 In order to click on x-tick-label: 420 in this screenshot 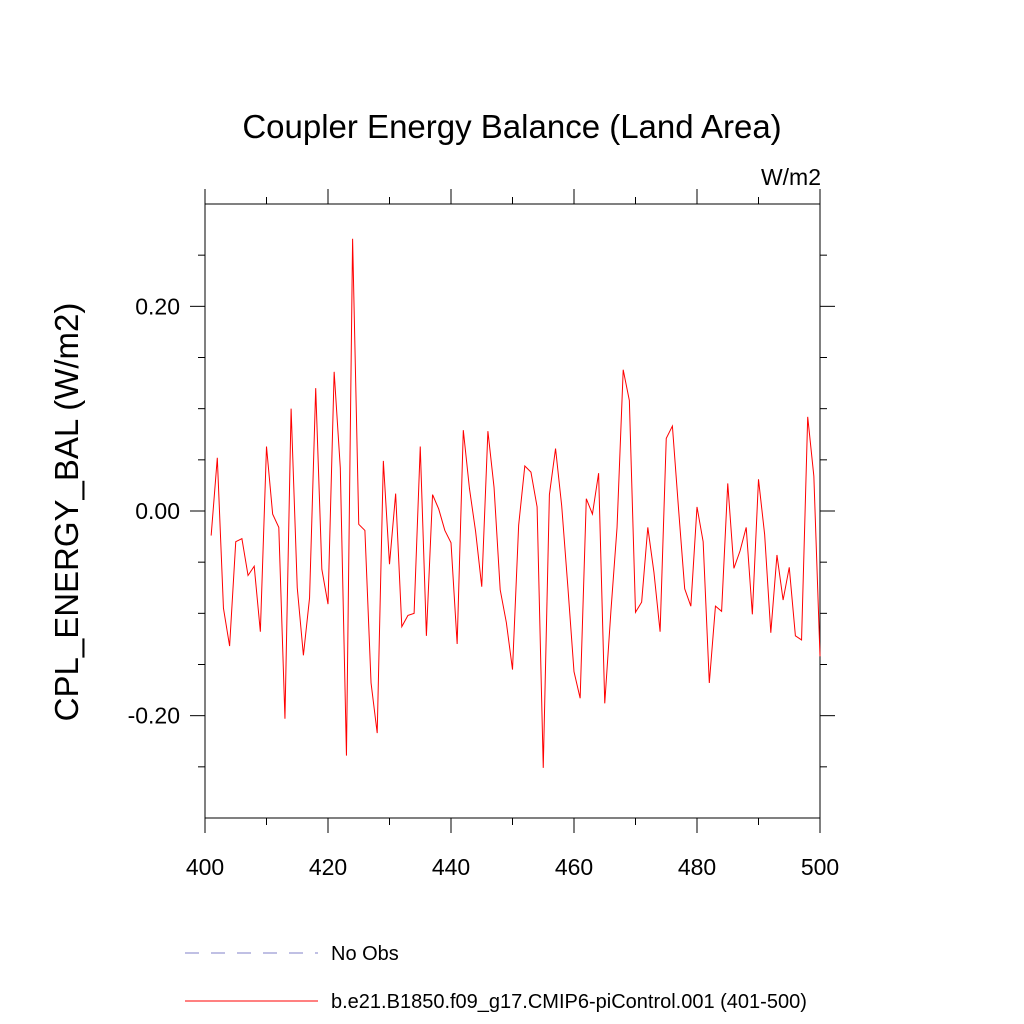, I will do `click(328, 867)`.